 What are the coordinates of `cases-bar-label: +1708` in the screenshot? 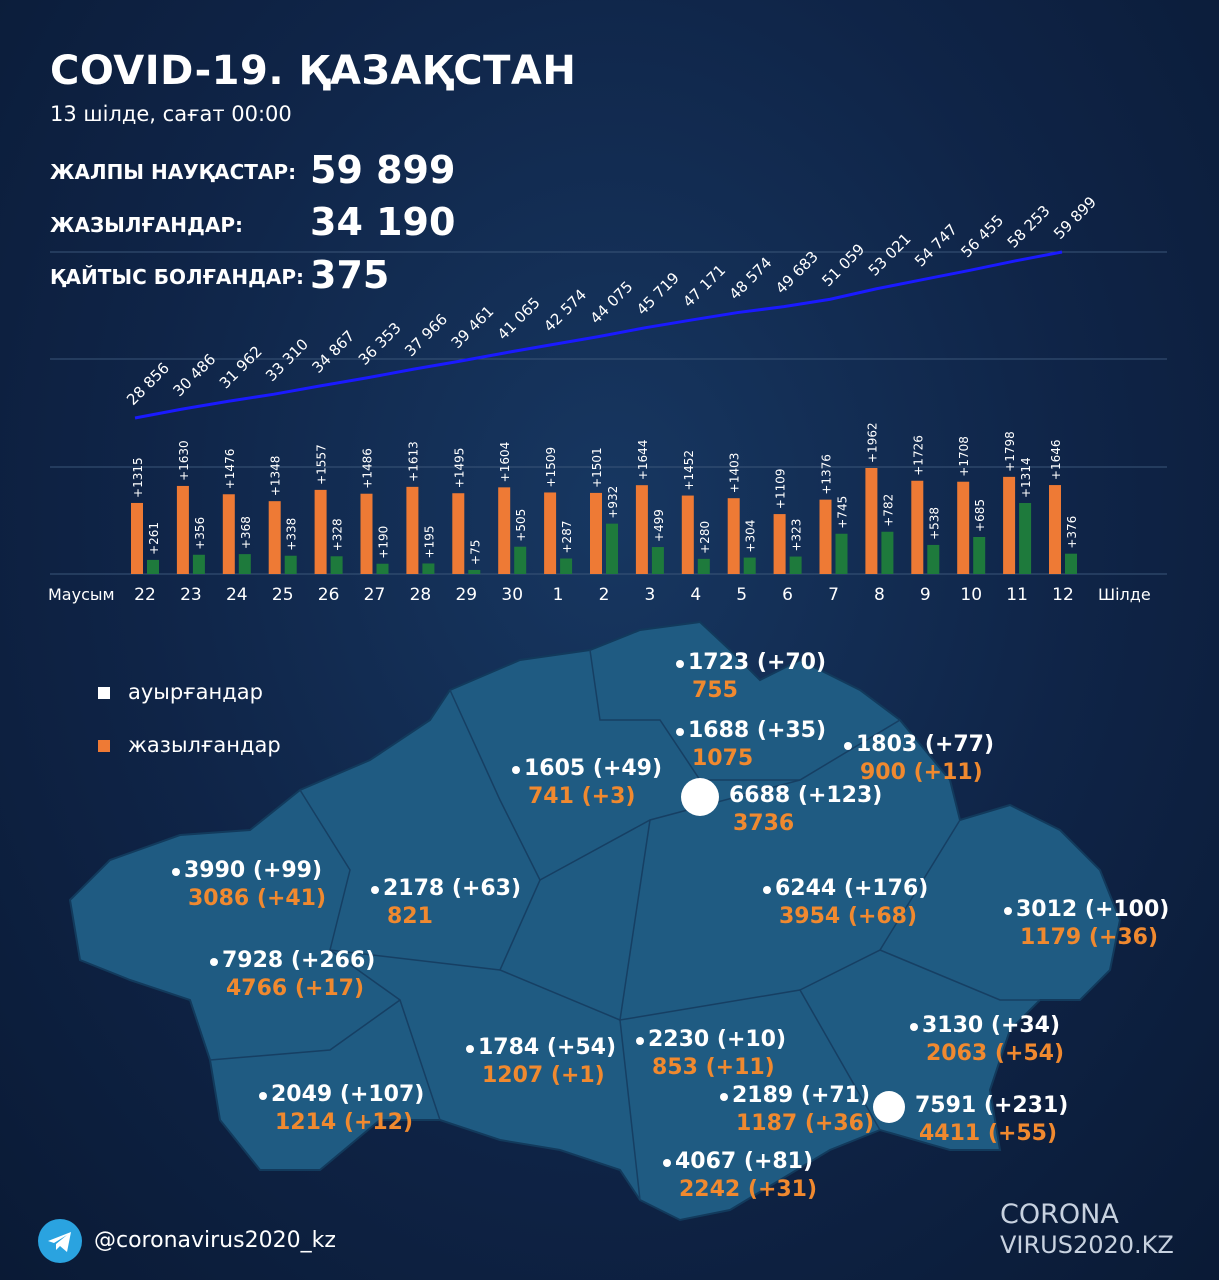 It's located at (964, 456).